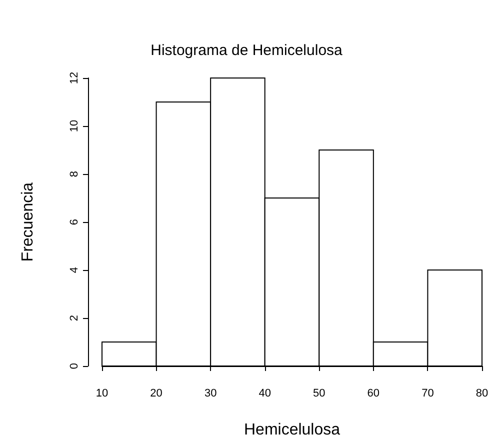  What do you see at coordinates (210, 394) in the screenshot?
I see `x-tick-label: 30` at bounding box center [210, 394].